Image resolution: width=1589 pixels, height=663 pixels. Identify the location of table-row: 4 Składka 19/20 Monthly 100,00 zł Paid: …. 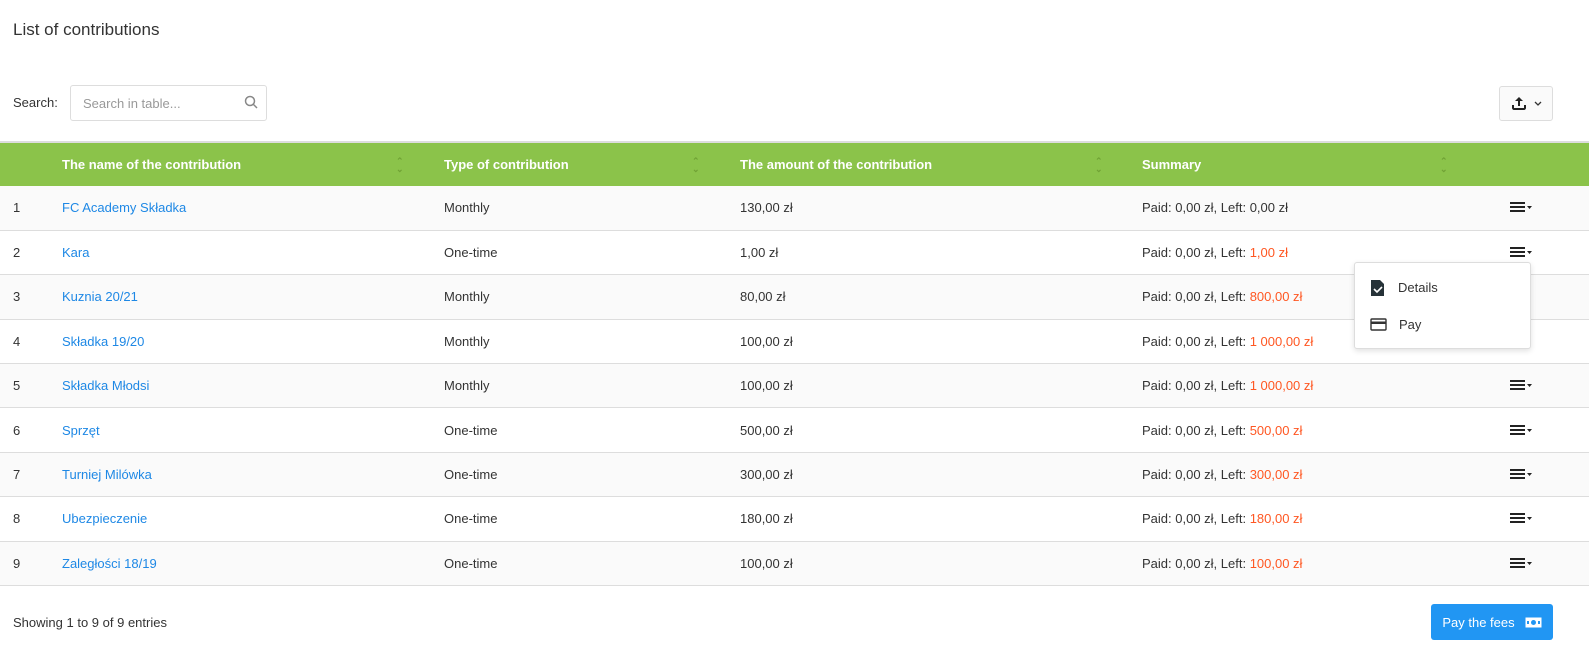
(794, 341).